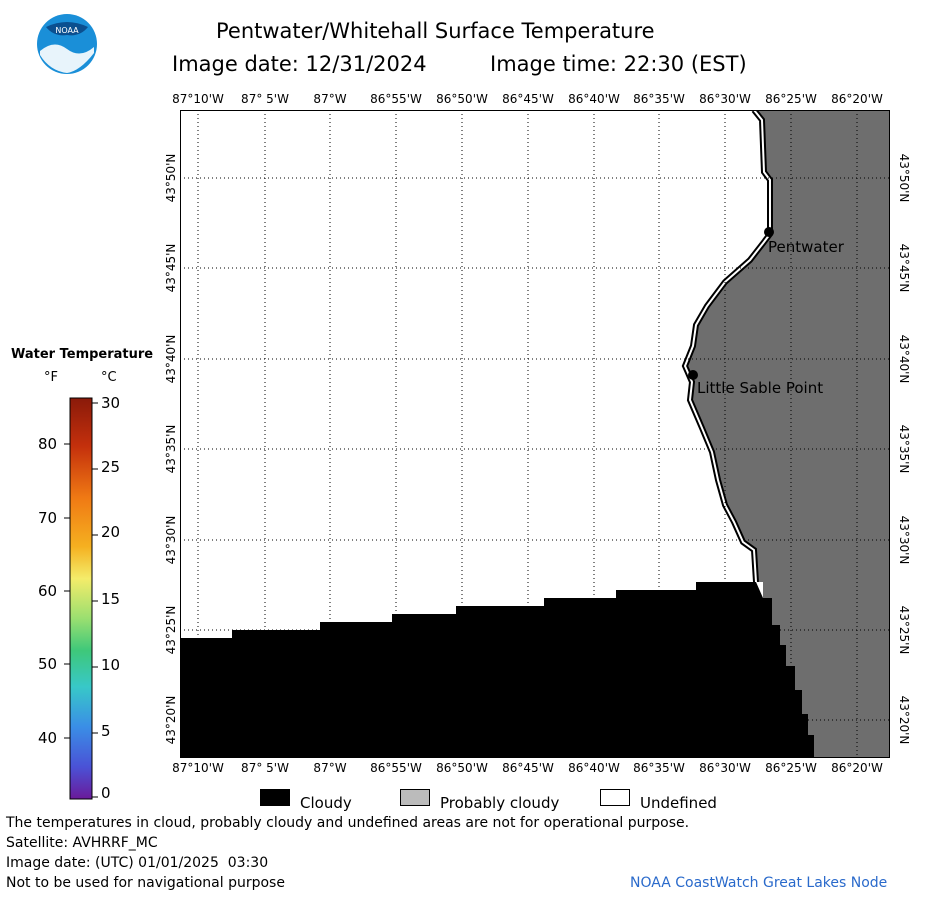  What do you see at coordinates (415, 797) in the screenshot?
I see `legend-probably-cloudy-swatch` at bounding box center [415, 797].